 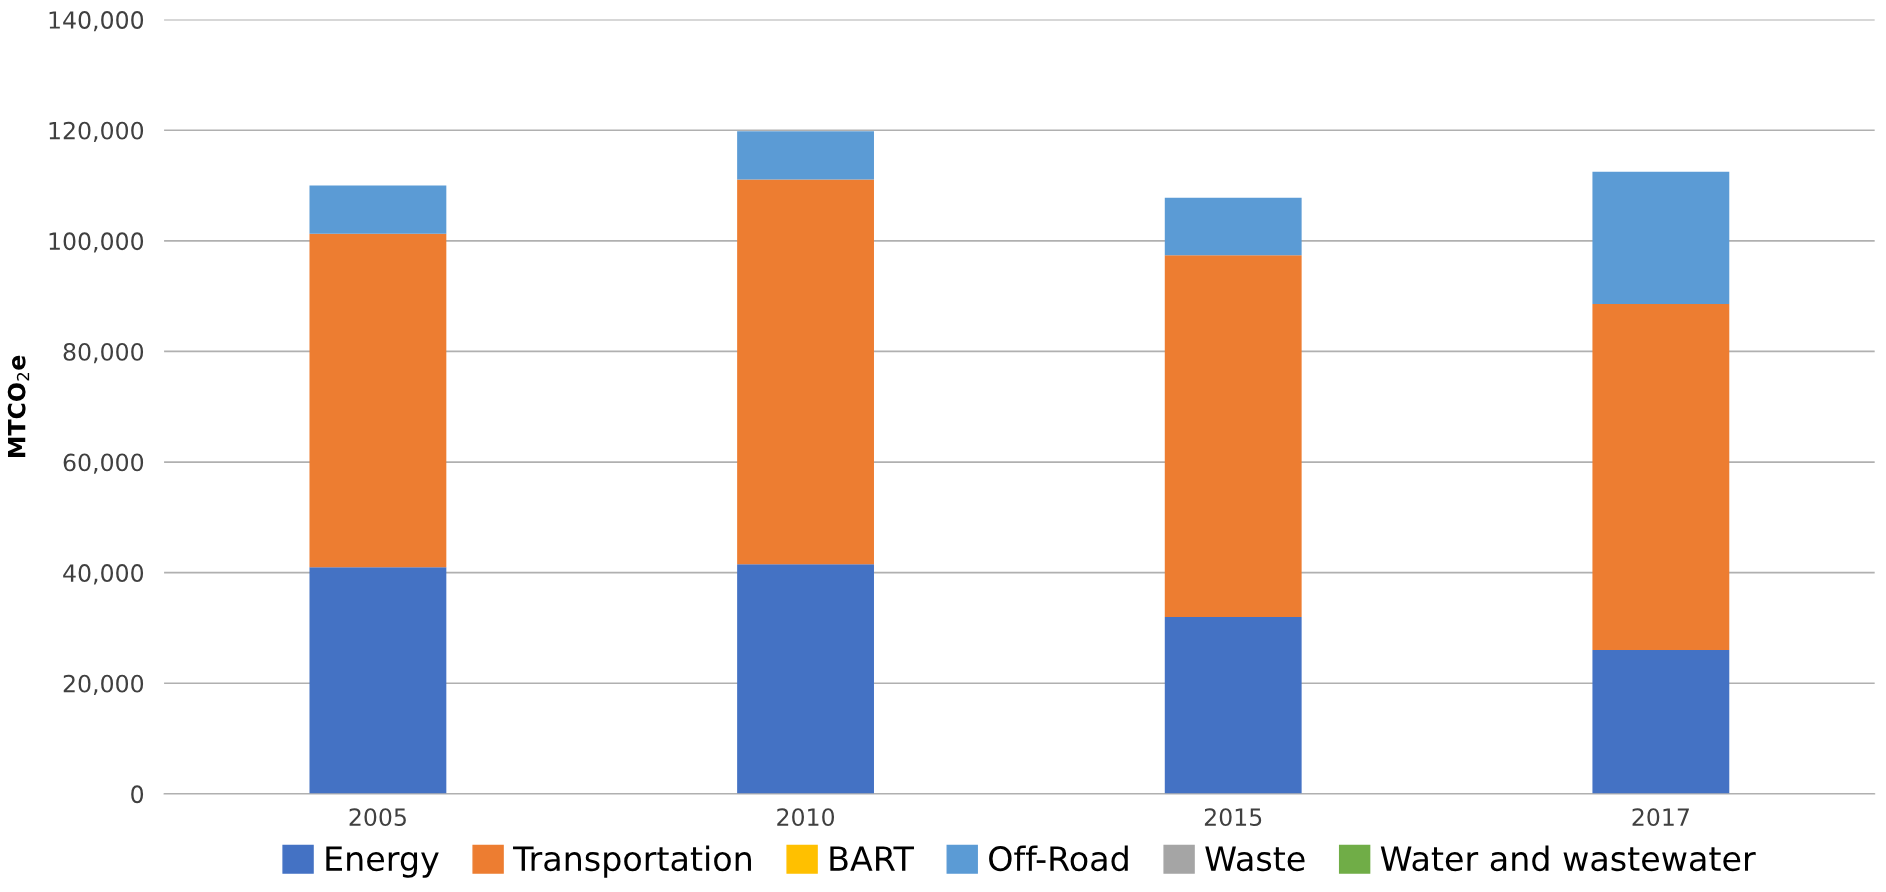 I want to click on x-tick-label: 2010, so click(x=806, y=817).